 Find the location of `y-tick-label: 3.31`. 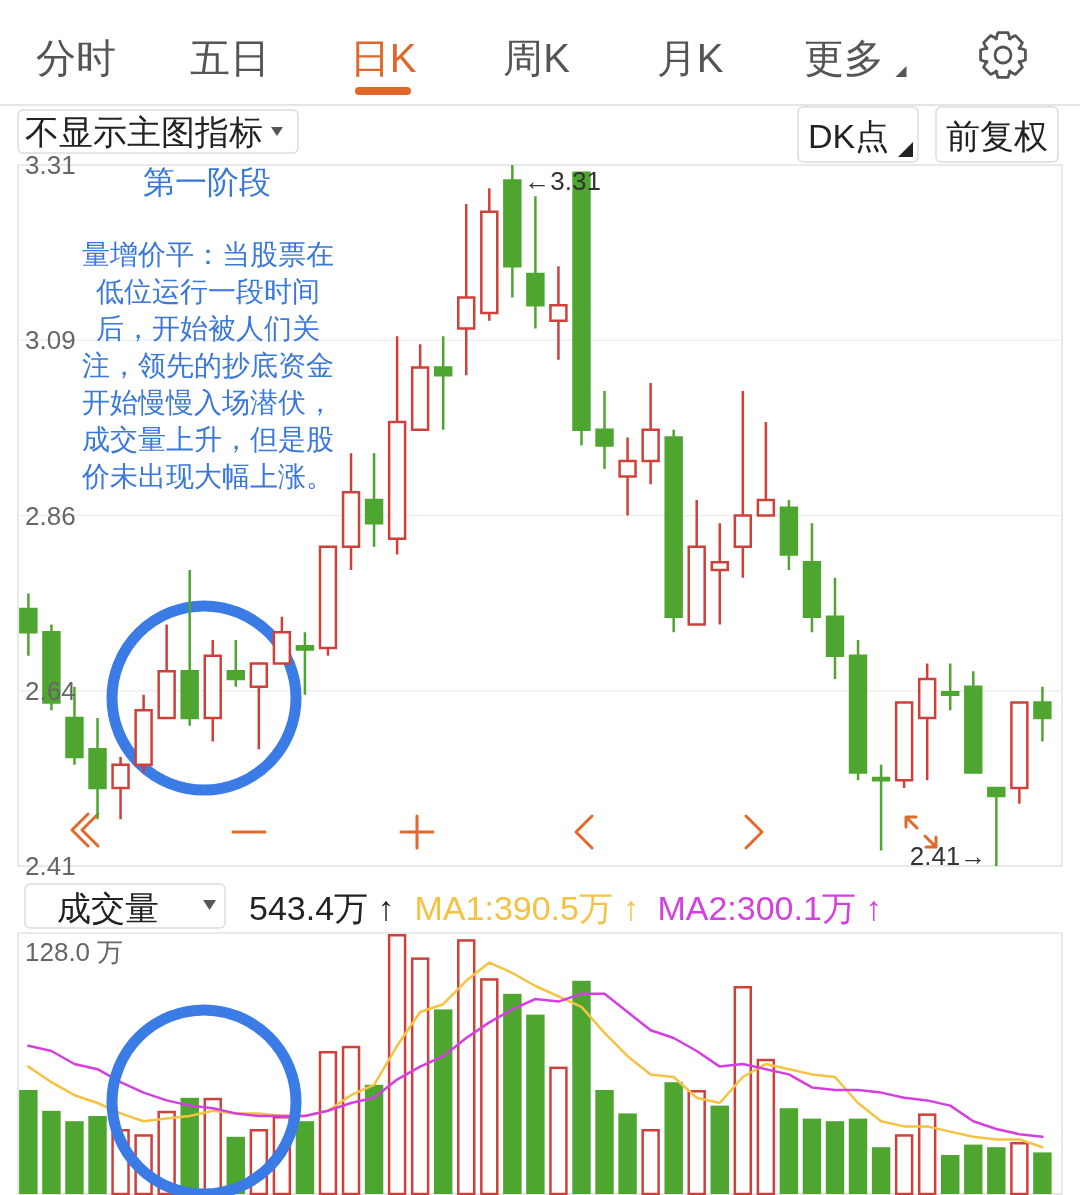

y-tick-label: 3.31 is located at coordinates (50, 165).